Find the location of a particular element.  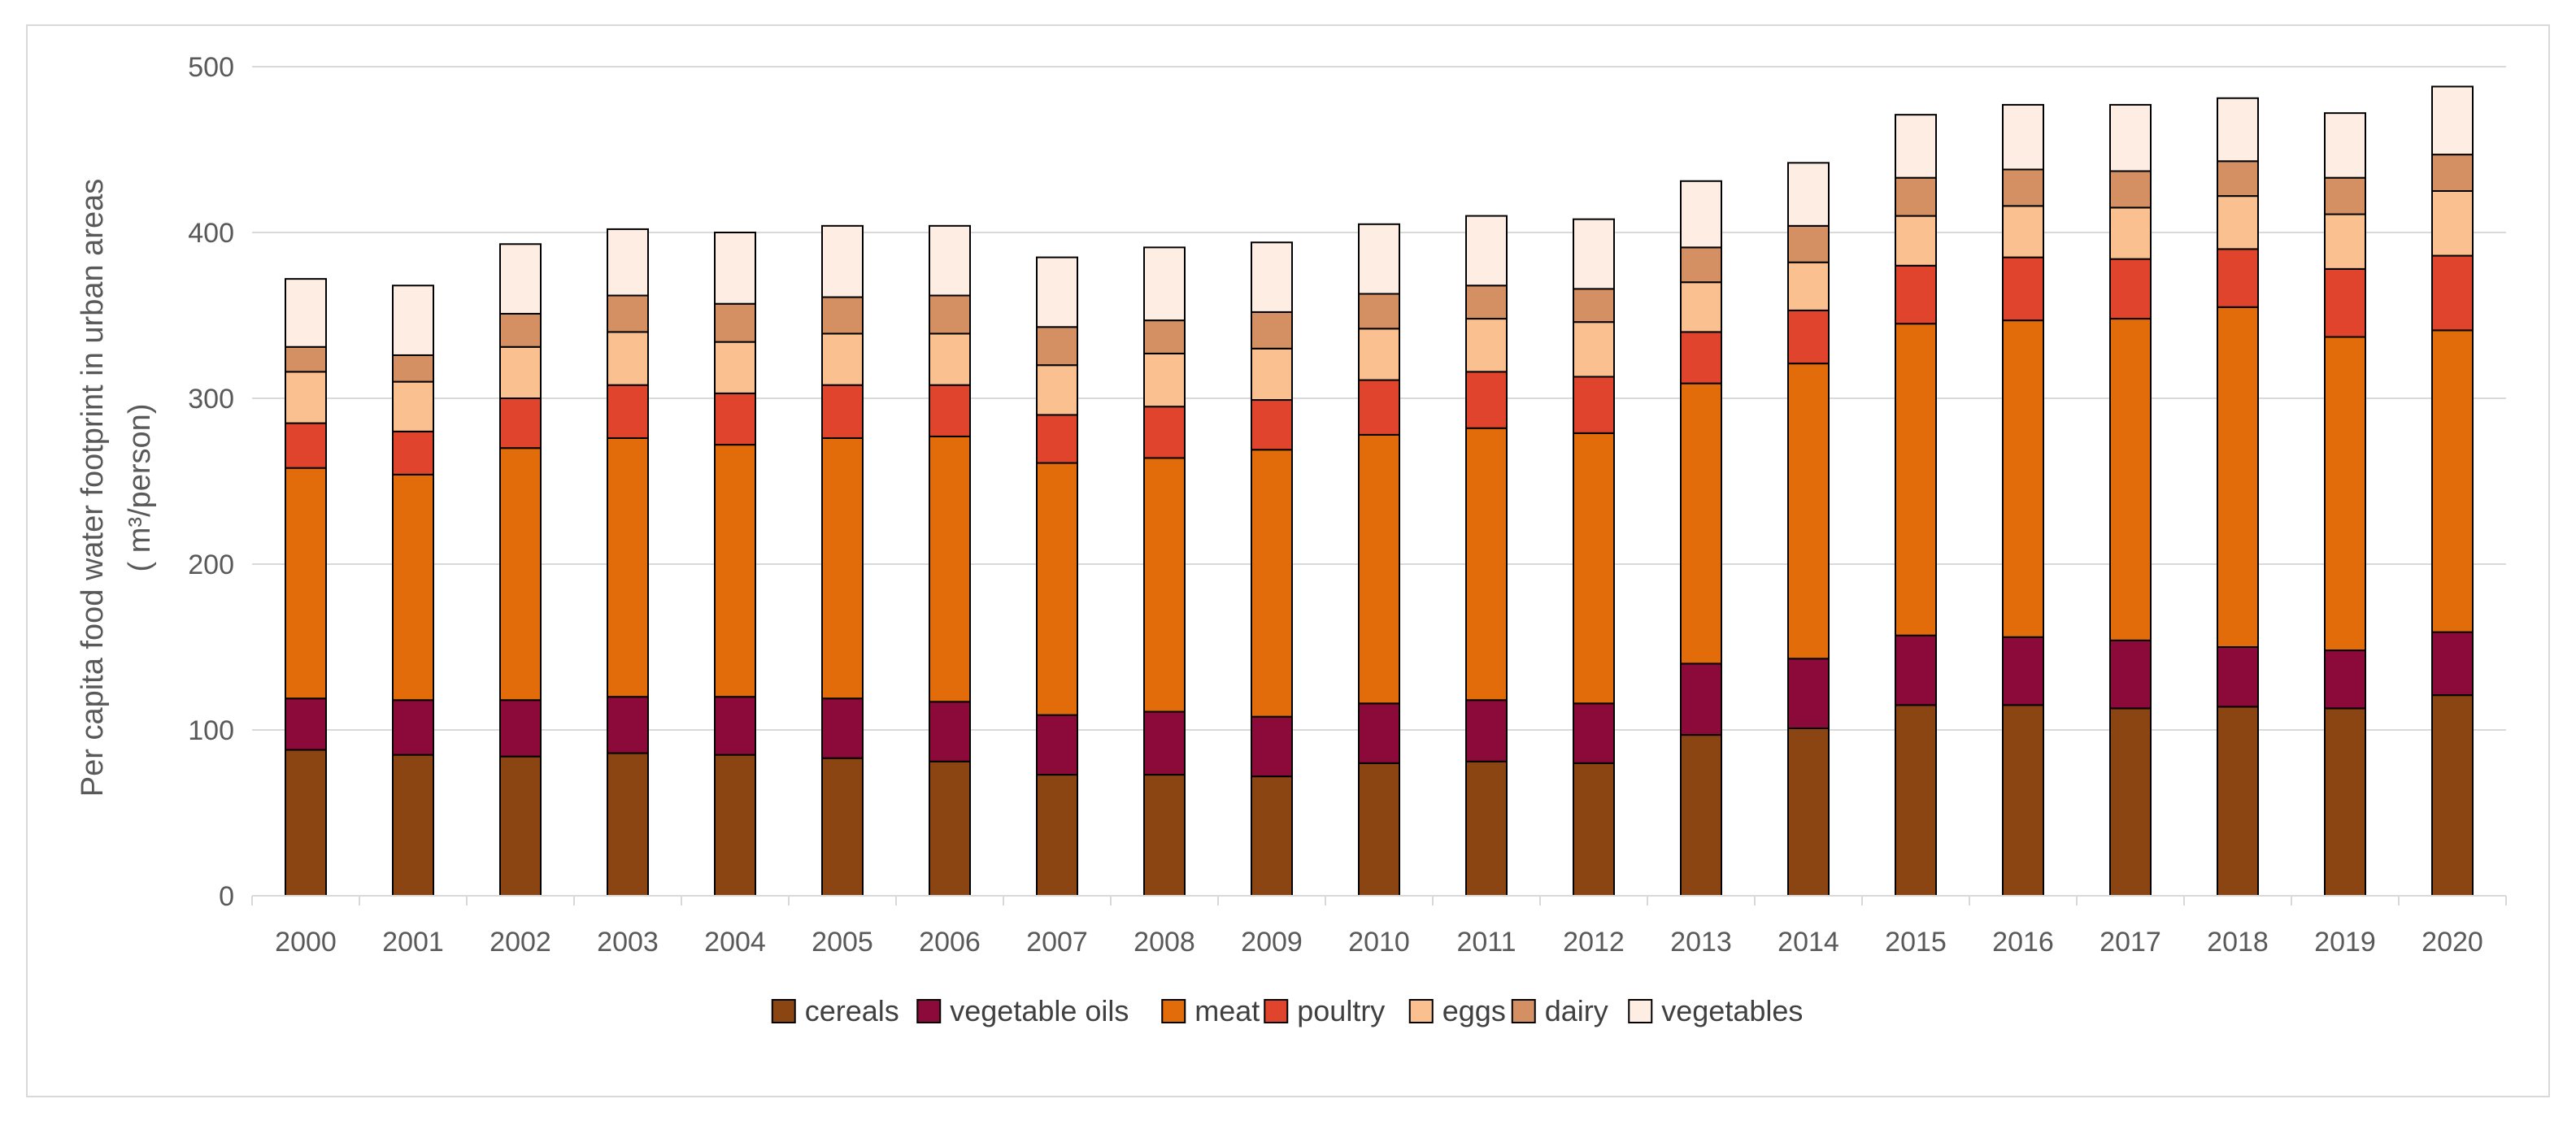

x-tick-label: 2001 is located at coordinates (413, 943).